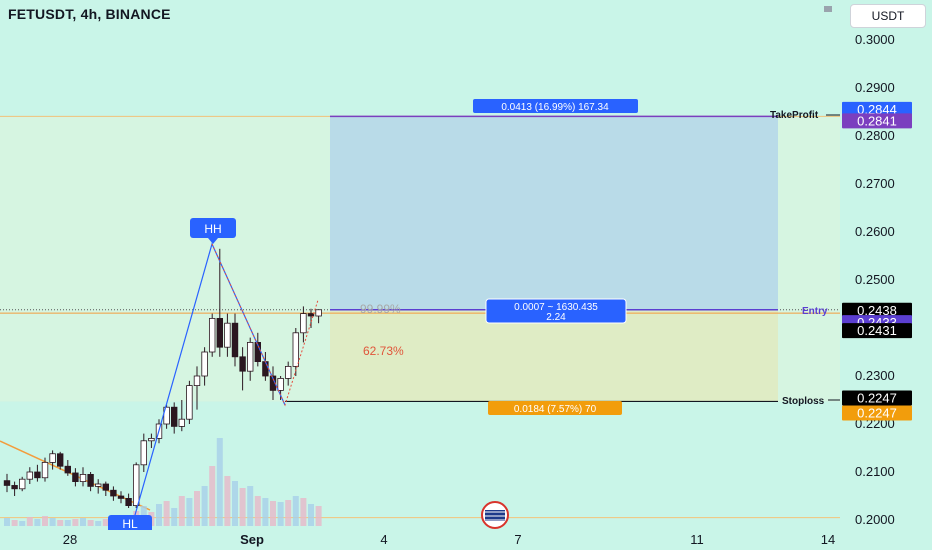 Image resolution: width=932 pixels, height=550 pixels. I want to click on entry-info-box, so click(556, 311).